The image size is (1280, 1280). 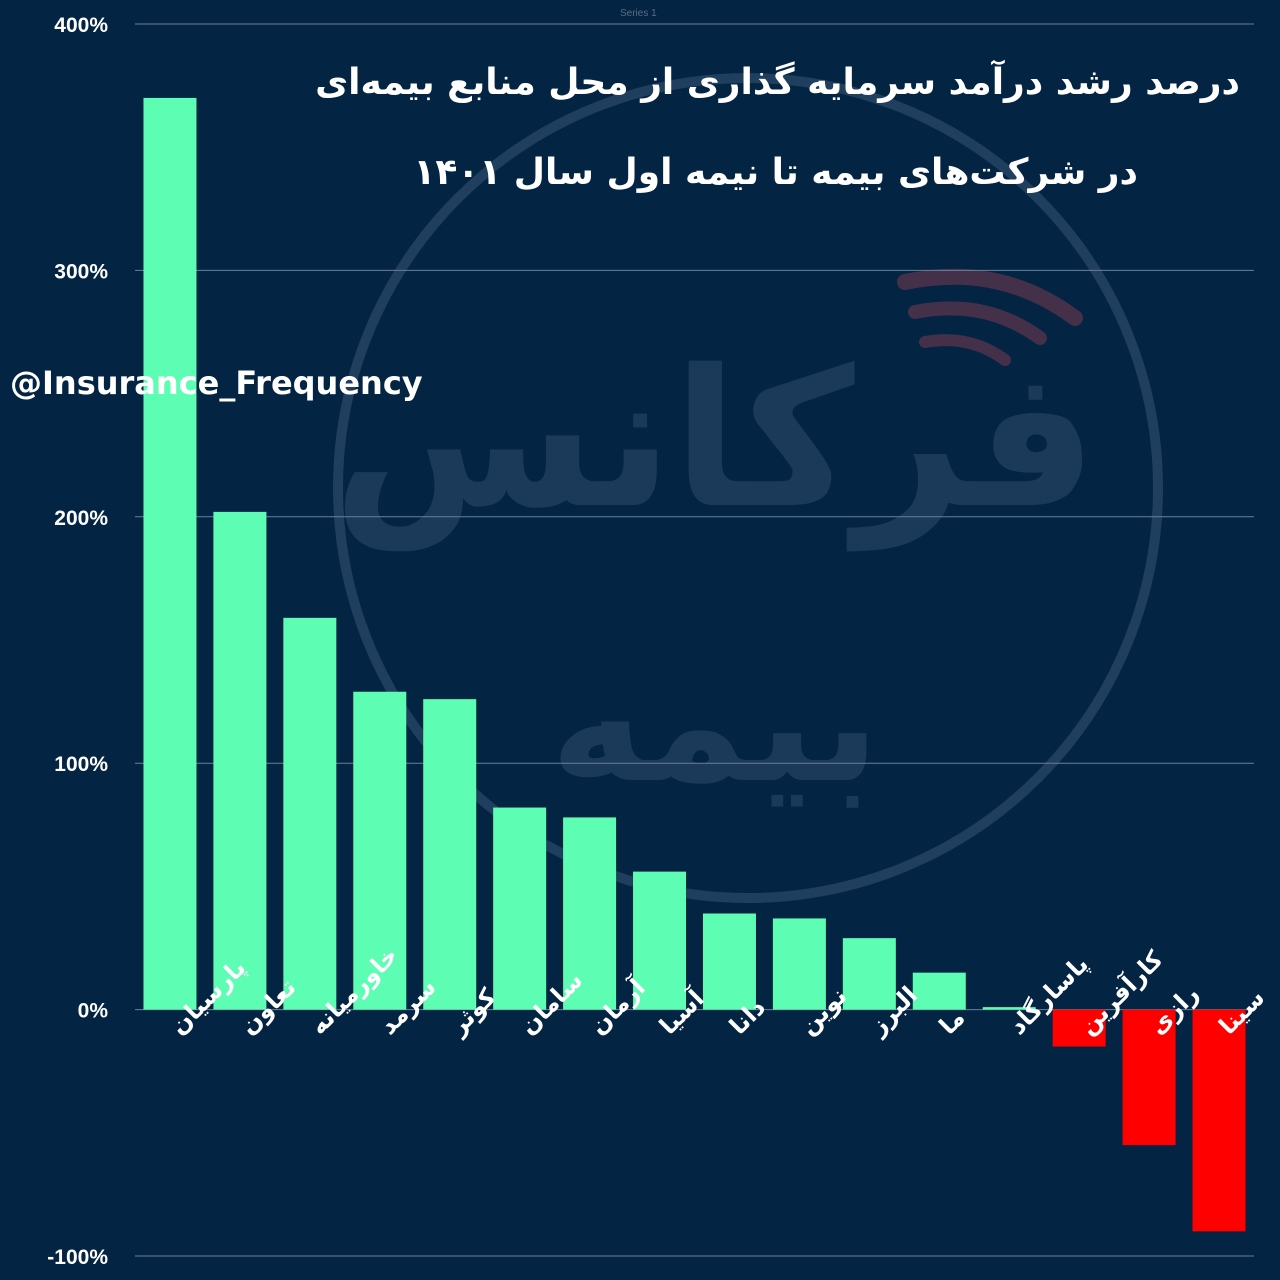 I want to click on signal-arc-icon, so click(x=990, y=297).